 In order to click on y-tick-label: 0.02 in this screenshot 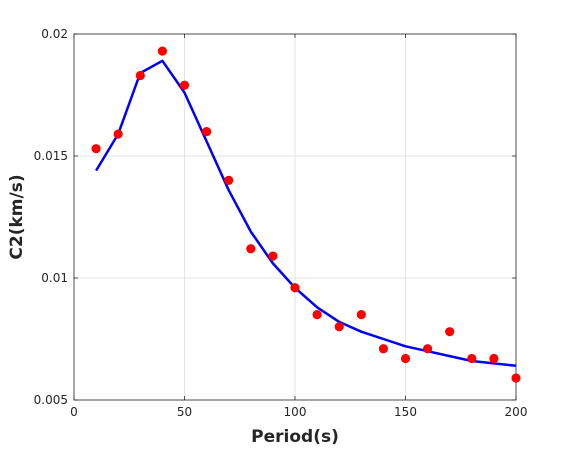, I will do `click(54, 34)`.